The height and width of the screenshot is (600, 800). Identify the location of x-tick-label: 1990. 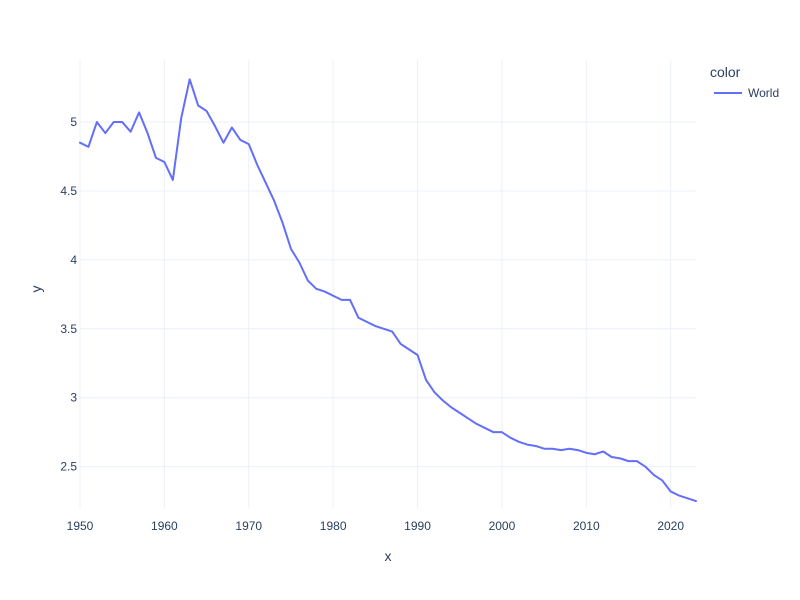
(417, 526).